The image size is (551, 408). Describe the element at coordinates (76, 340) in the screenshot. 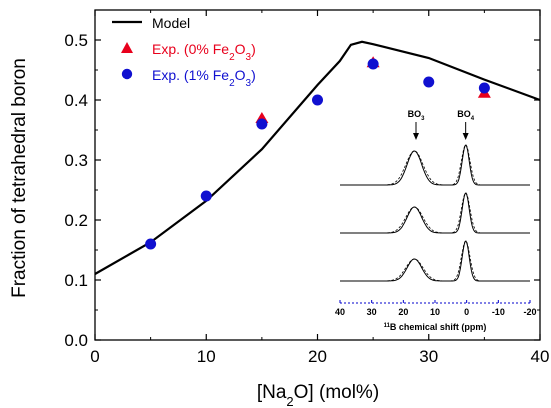

I see `y-tick-label: 0.0` at that location.